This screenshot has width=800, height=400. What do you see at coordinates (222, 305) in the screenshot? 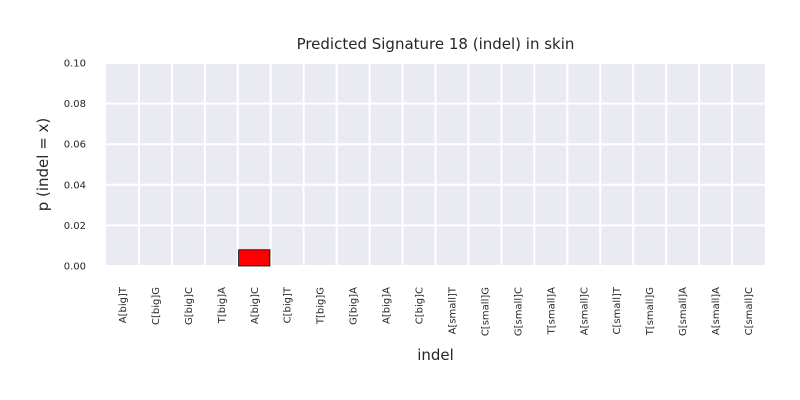
I see `x-tick-label: T[big]A` at bounding box center [222, 305].